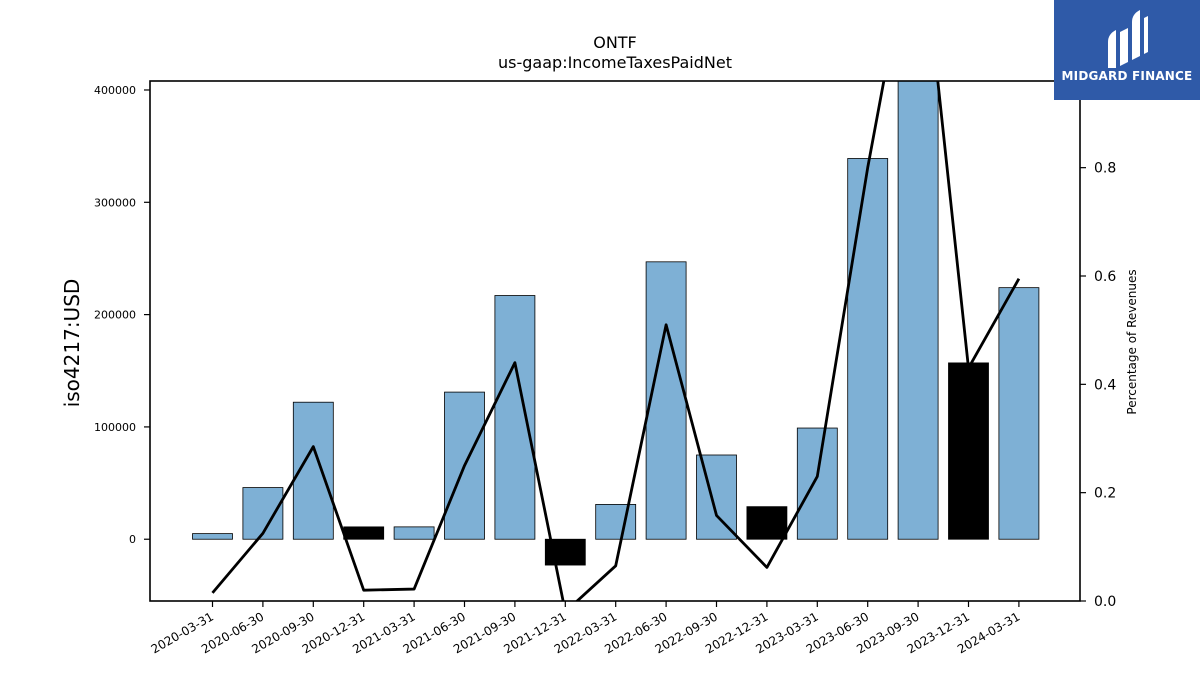 The width and height of the screenshot is (1200, 675). I want to click on y-tick-label: 300000, so click(115, 202).